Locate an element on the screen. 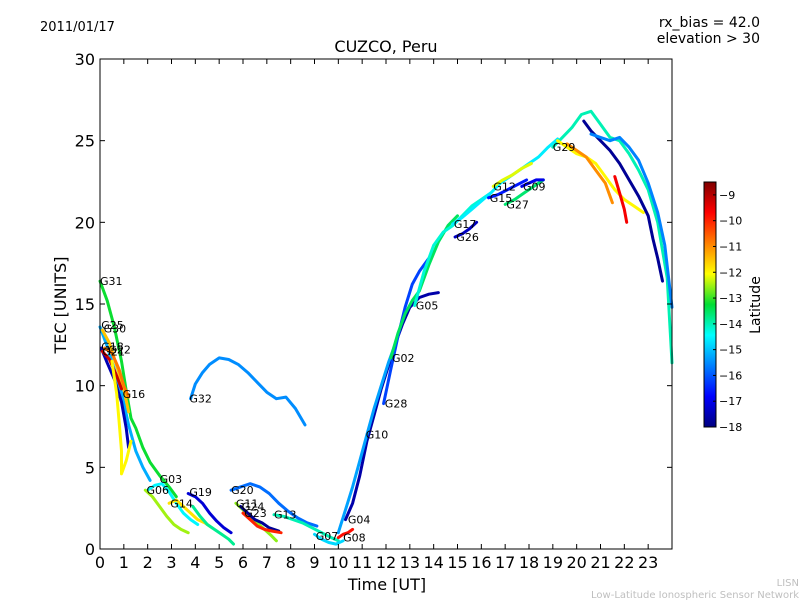 Image resolution: width=800 pixels, height=600 pixels. satellite-label: G06 is located at coordinates (158, 490).